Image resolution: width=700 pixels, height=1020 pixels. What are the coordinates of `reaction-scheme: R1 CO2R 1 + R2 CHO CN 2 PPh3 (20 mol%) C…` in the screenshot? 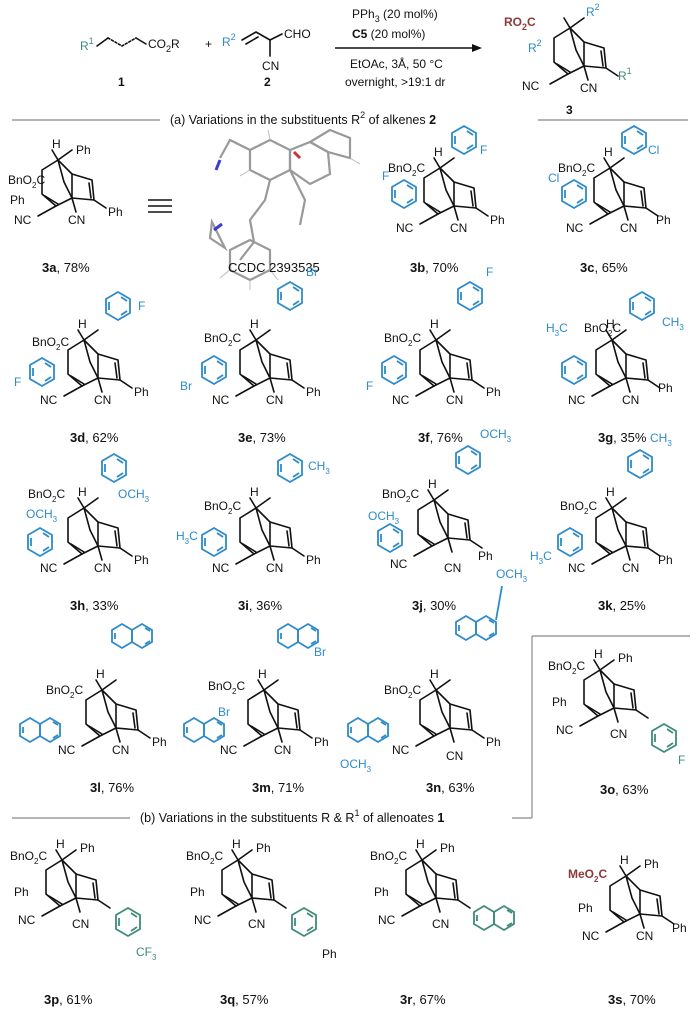 It's located at (356, 59).